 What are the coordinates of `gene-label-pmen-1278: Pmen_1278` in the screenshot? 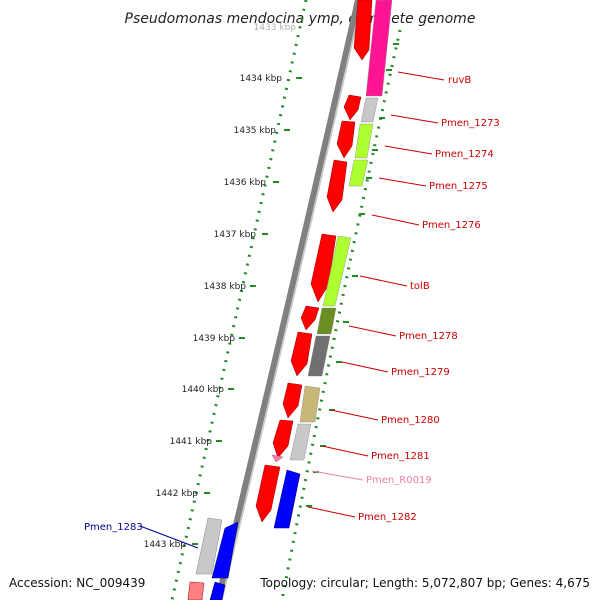 It's located at (428, 336).